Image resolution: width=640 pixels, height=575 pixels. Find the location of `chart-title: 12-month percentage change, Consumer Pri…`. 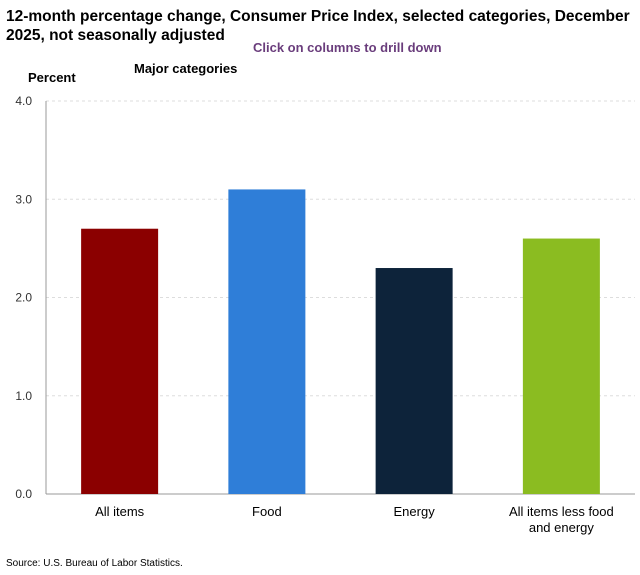

chart-title: 12-month percentage change, Consumer Pri… is located at coordinates (318, 26).